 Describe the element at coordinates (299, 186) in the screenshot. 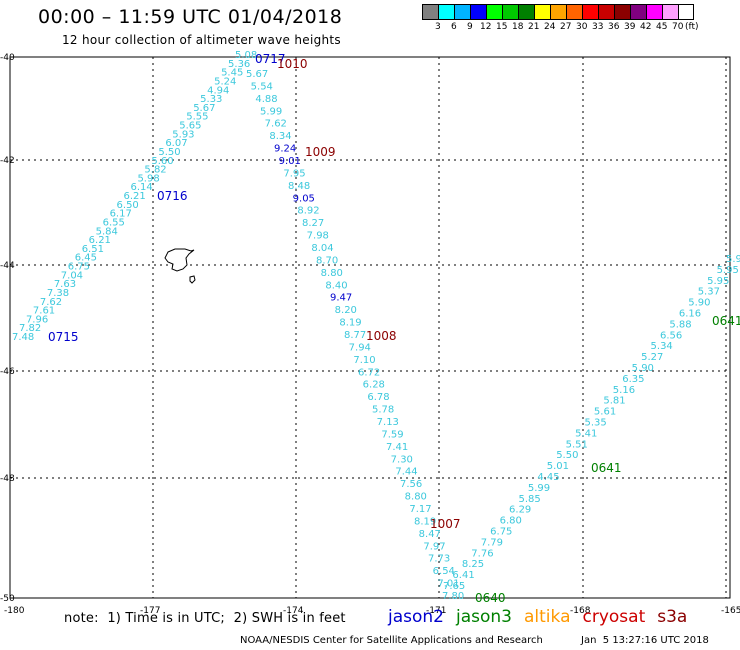

I see `swh-value: 8.48` at that location.